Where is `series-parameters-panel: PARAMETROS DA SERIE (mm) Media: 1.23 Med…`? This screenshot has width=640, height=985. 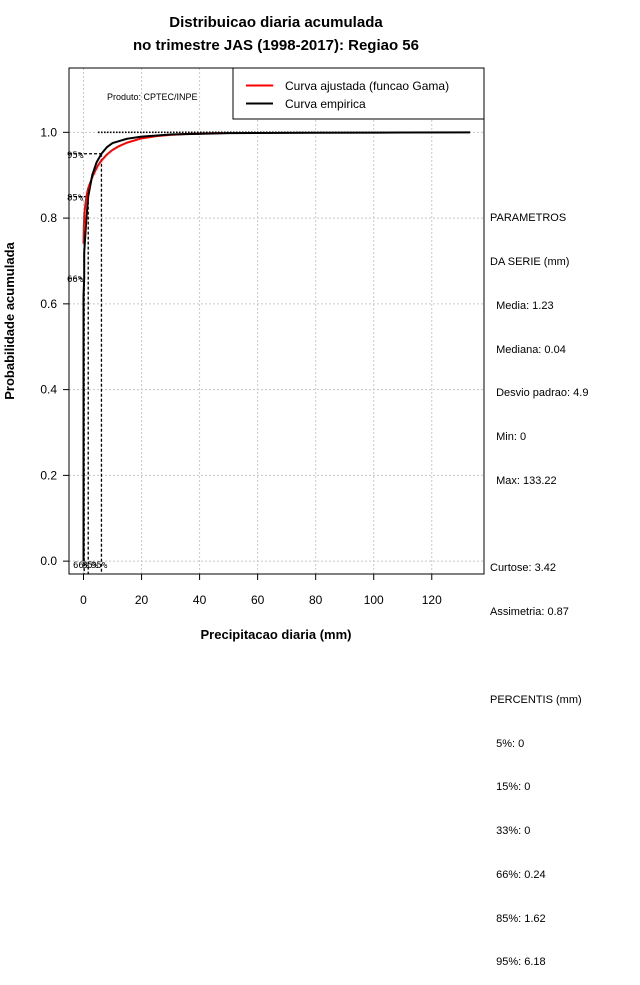
series-parameters-panel: PARAMETROS DA SERIE (mm) Media: 1.23 Med… is located at coordinates (539, 583).